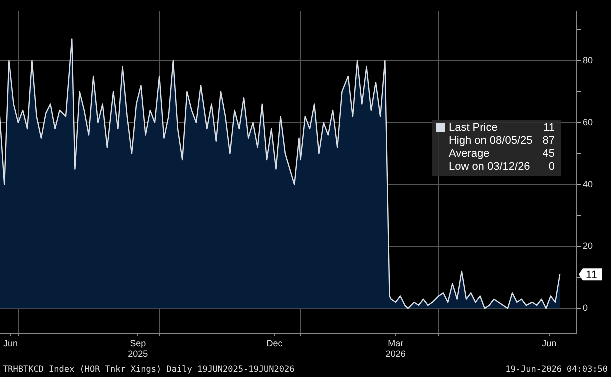  Describe the element at coordinates (501, 154) in the screenshot. I see `text: Average 45` at that location.